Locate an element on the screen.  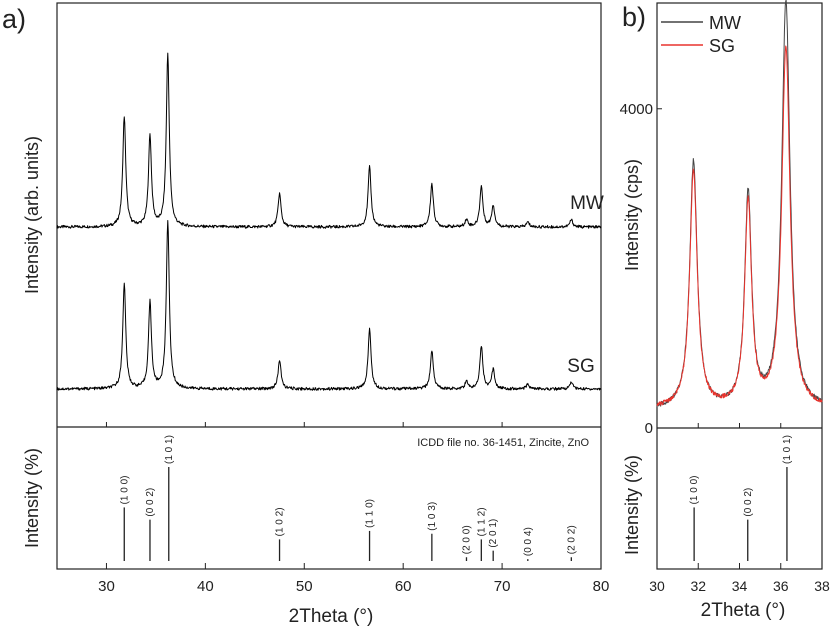
x-tick-label: 34 is located at coordinates (740, 586).